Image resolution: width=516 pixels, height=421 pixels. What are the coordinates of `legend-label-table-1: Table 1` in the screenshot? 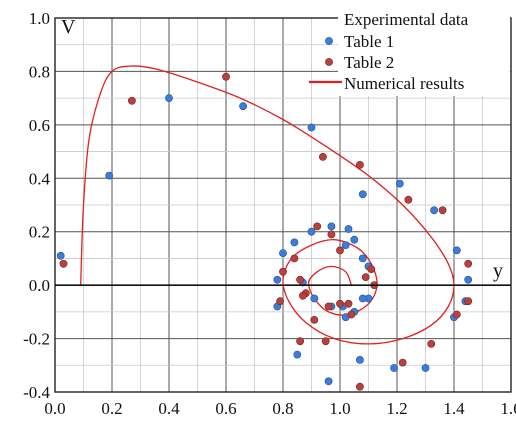 It's located at (369, 41).